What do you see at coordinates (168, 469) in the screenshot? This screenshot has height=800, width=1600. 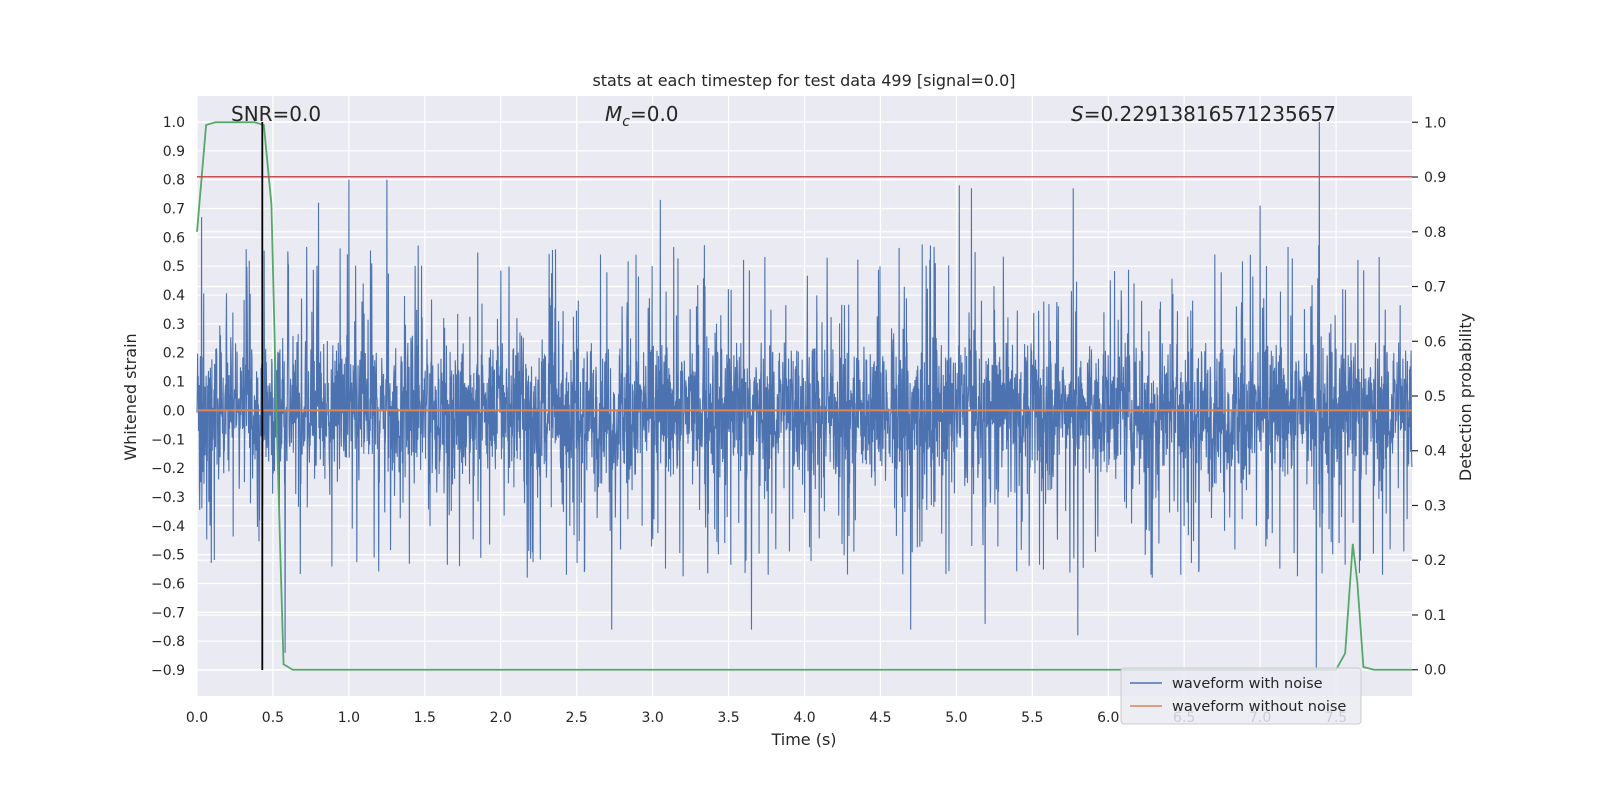 I see `y-tick-label: −0.2` at bounding box center [168, 469].